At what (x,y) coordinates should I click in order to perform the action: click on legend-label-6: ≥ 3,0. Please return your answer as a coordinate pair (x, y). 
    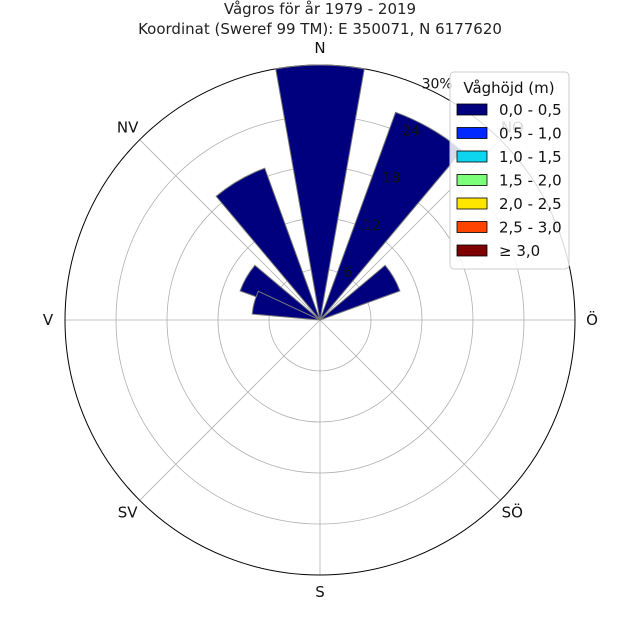
    Looking at the image, I should click on (519, 251).